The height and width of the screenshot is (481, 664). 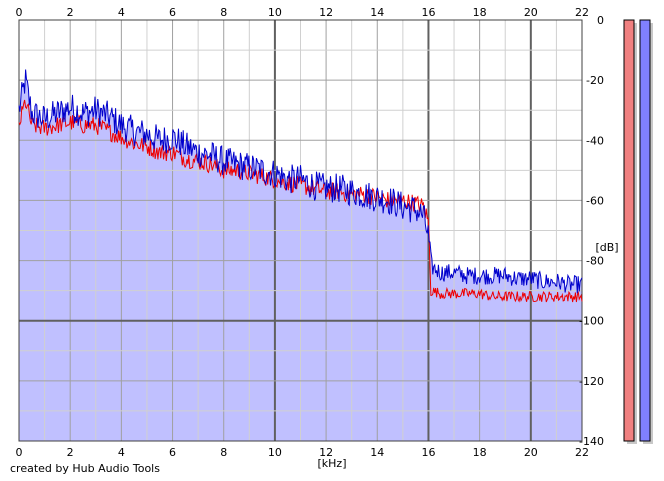 I want to click on y-tick-label: -80, so click(x=595, y=261).